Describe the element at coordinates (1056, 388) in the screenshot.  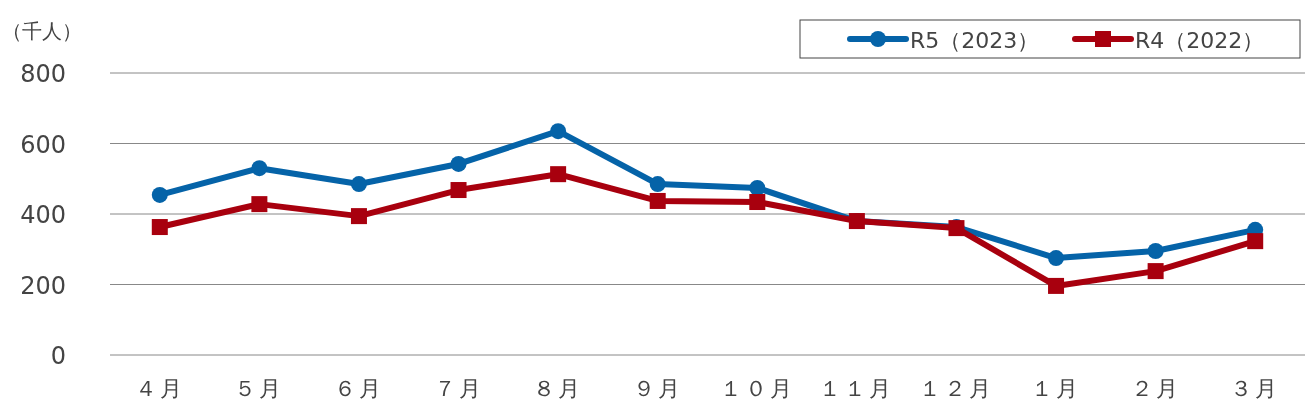
I see `x-tick-label: １月` at that location.